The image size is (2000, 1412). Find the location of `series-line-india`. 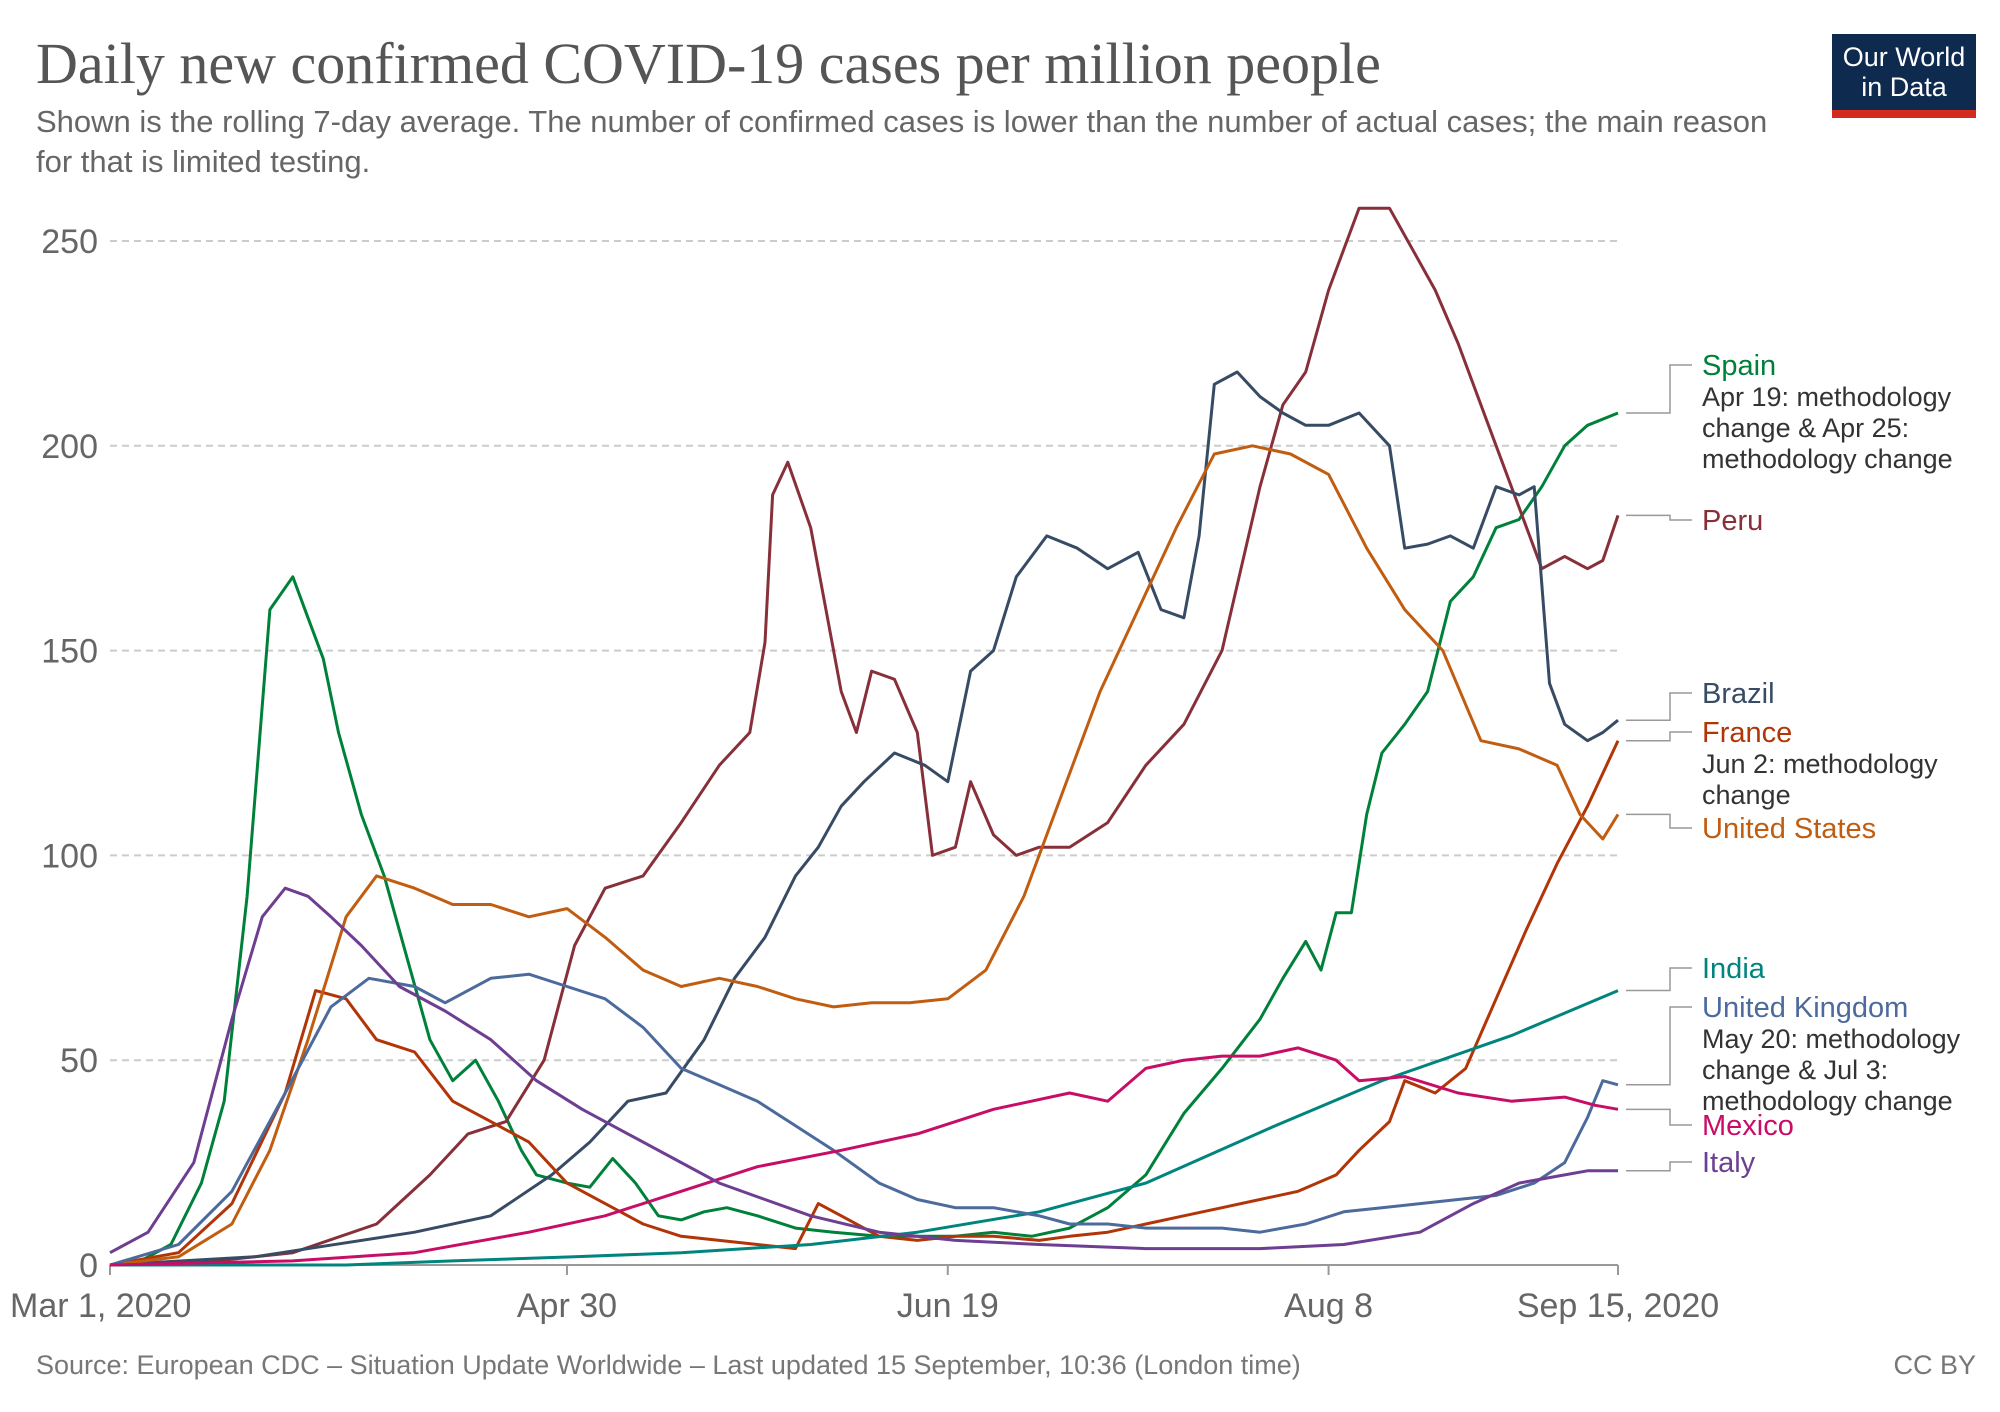

series-line-india is located at coordinates (864, 1128).